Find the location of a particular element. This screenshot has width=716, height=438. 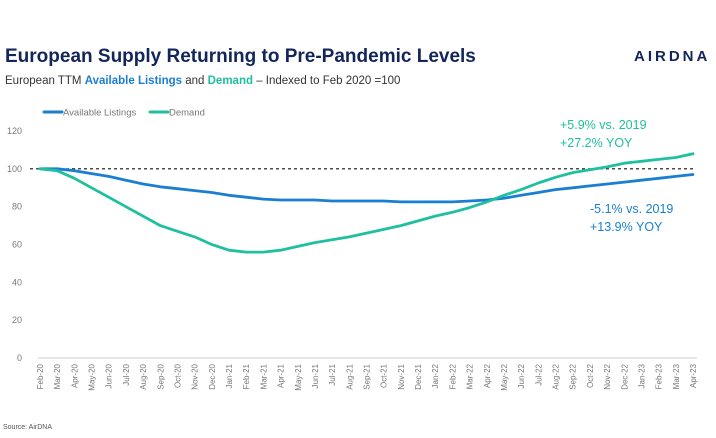

x-tick-label: Jun-20 is located at coordinates (109, 375).